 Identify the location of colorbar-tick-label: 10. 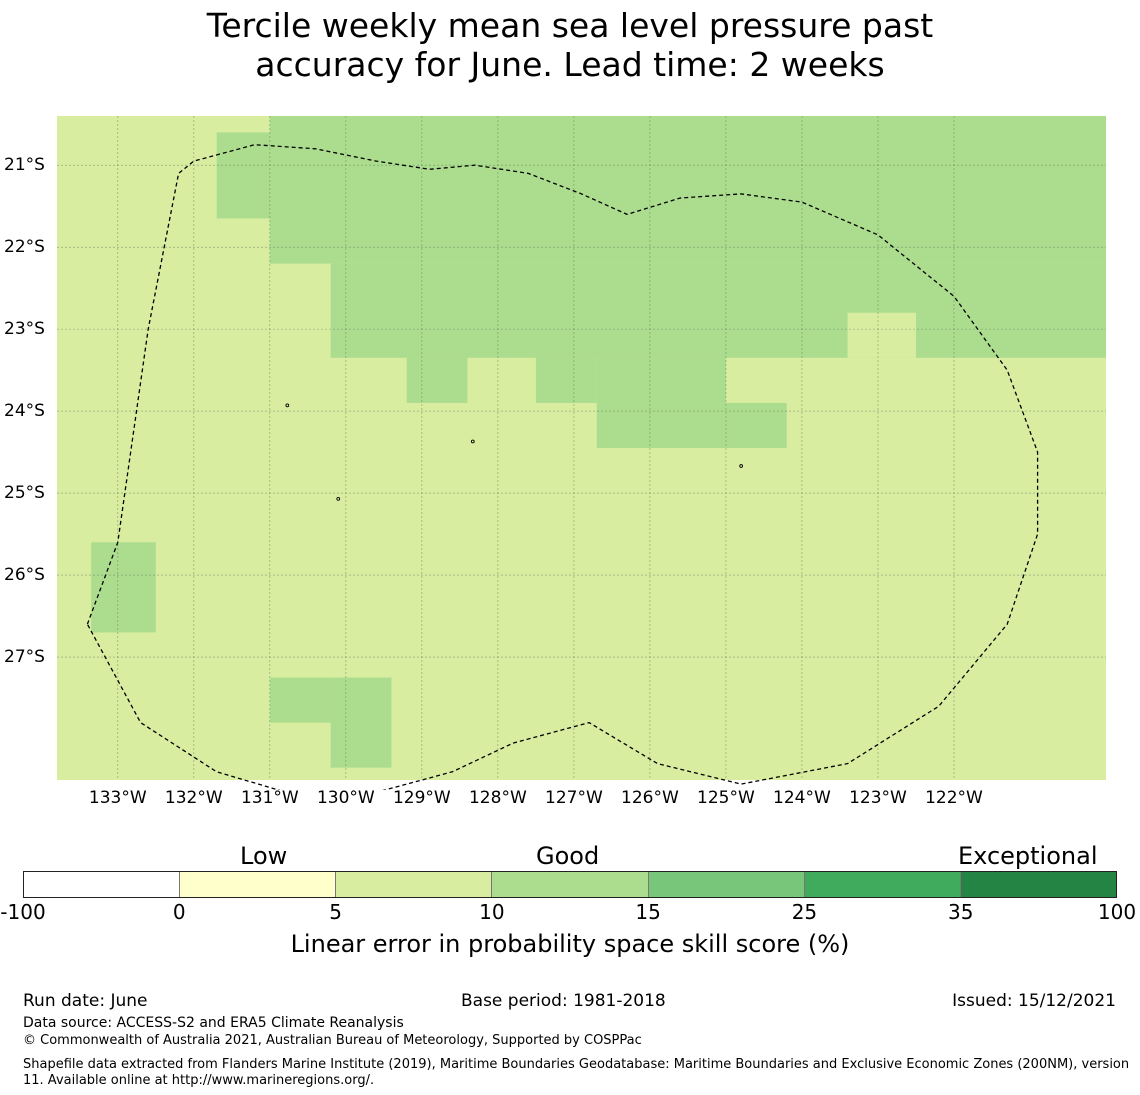
(492, 912).